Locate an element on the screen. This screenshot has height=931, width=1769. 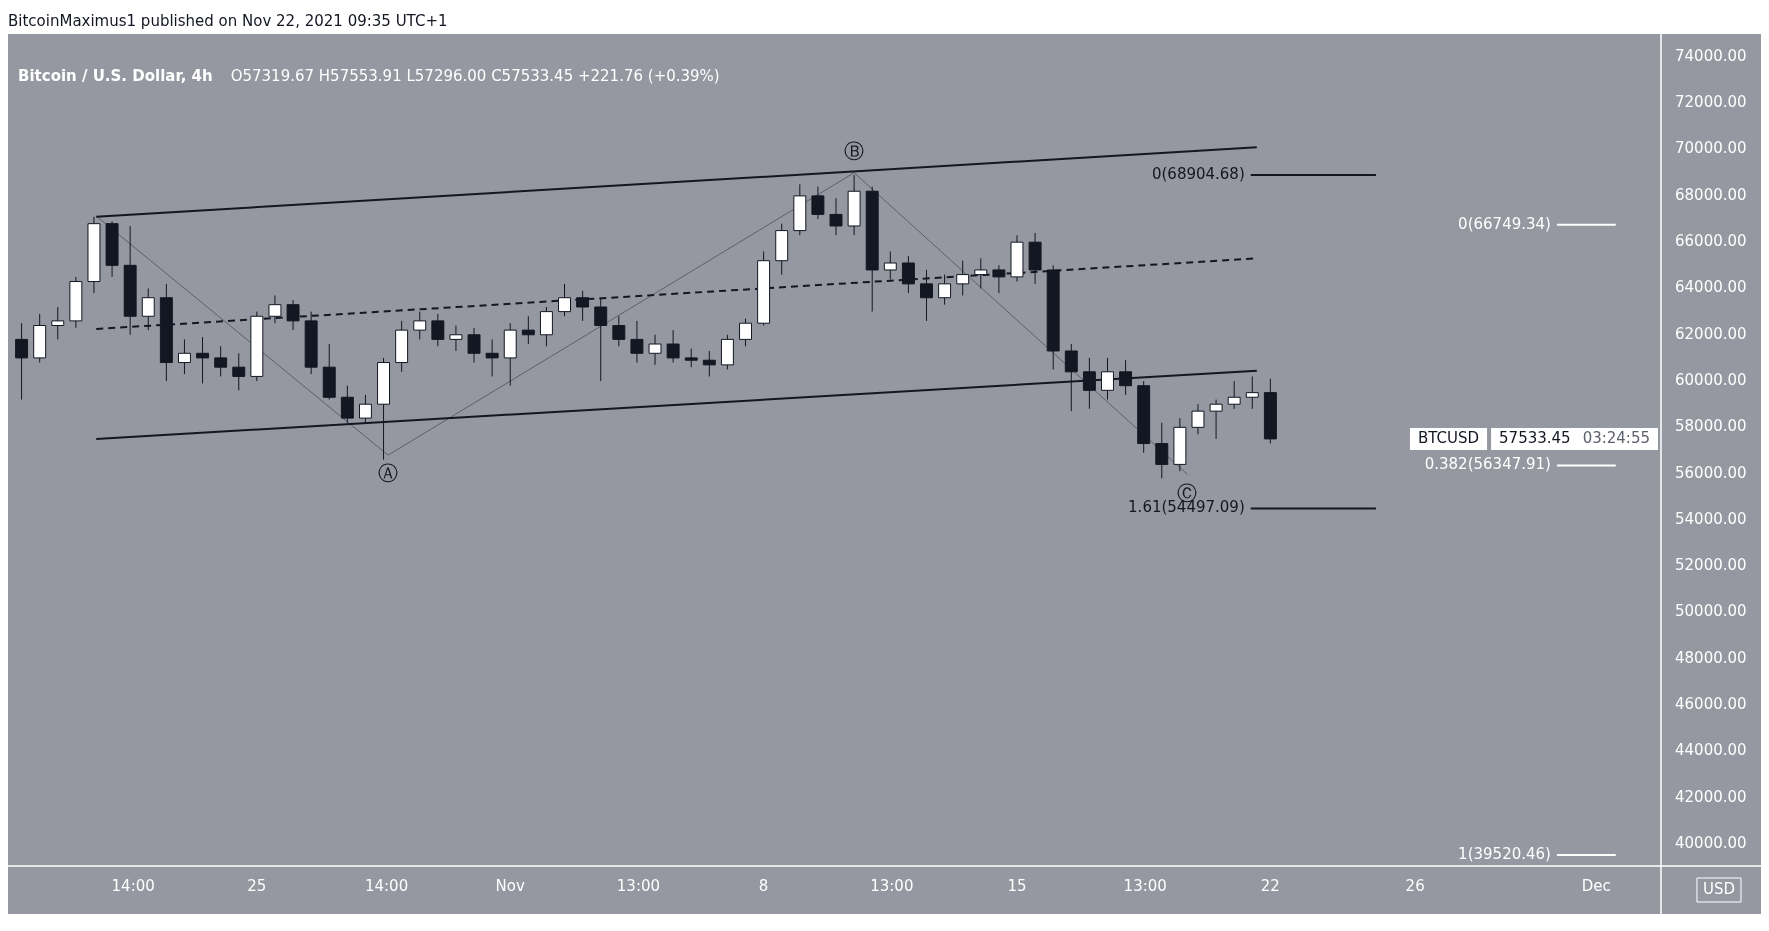
annotation: BTCUSD is located at coordinates (1448, 437).